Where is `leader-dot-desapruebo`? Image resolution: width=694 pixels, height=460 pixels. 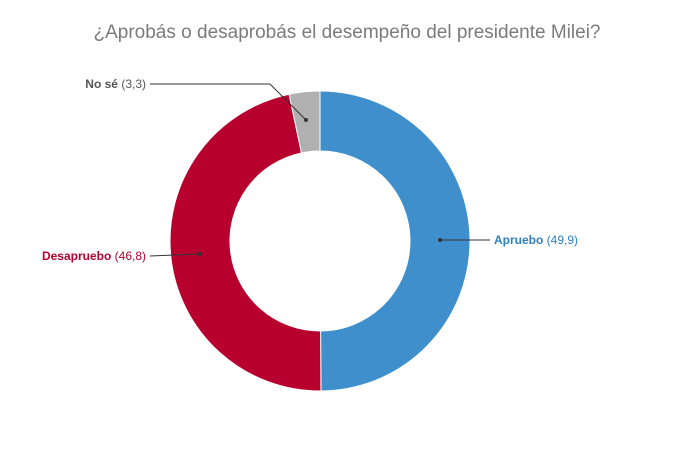 leader-dot-desapruebo is located at coordinates (200, 254).